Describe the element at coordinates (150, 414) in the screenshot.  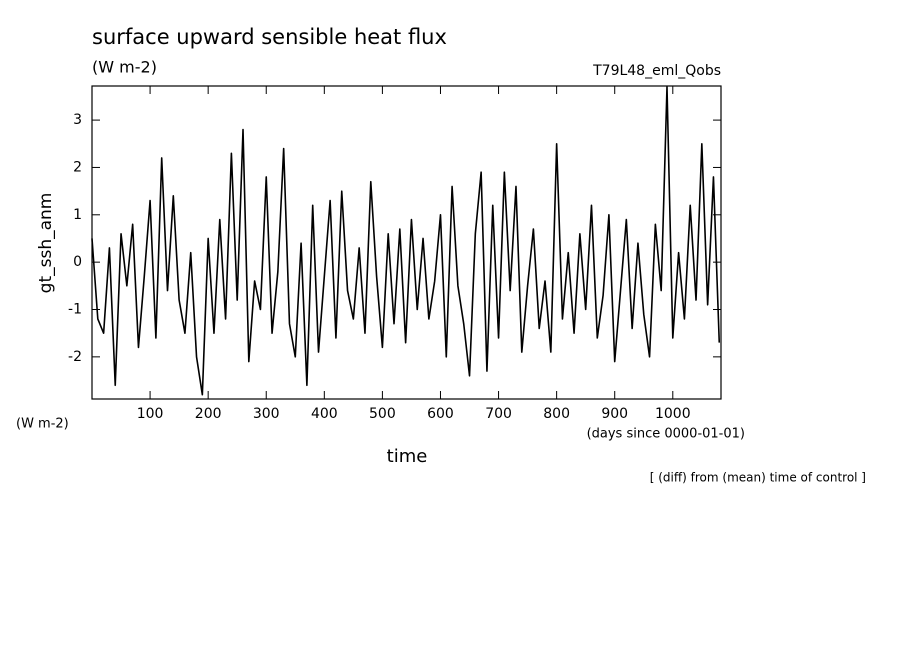
I see `x-tick-label: 100` at that location.